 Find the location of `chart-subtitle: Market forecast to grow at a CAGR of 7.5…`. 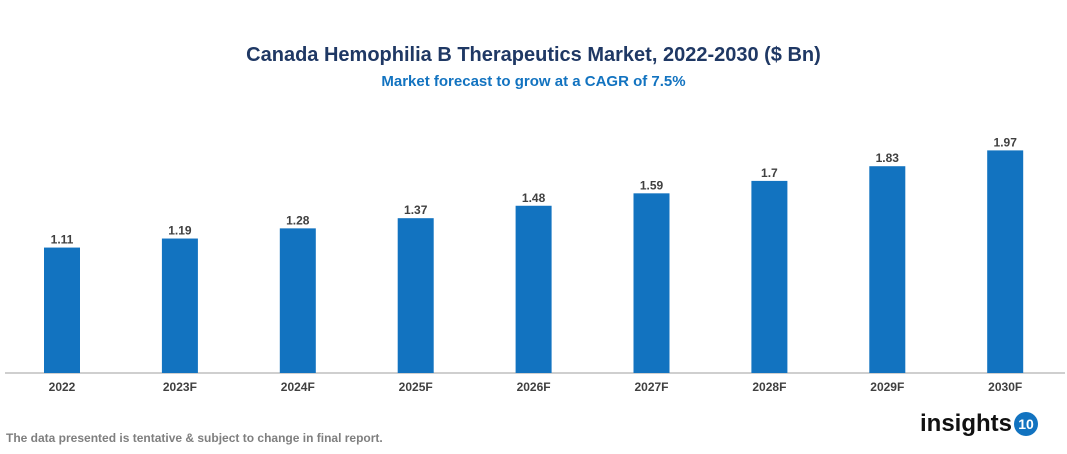

chart-subtitle: Market forecast to grow at a CAGR of 7.5… is located at coordinates (533, 81).